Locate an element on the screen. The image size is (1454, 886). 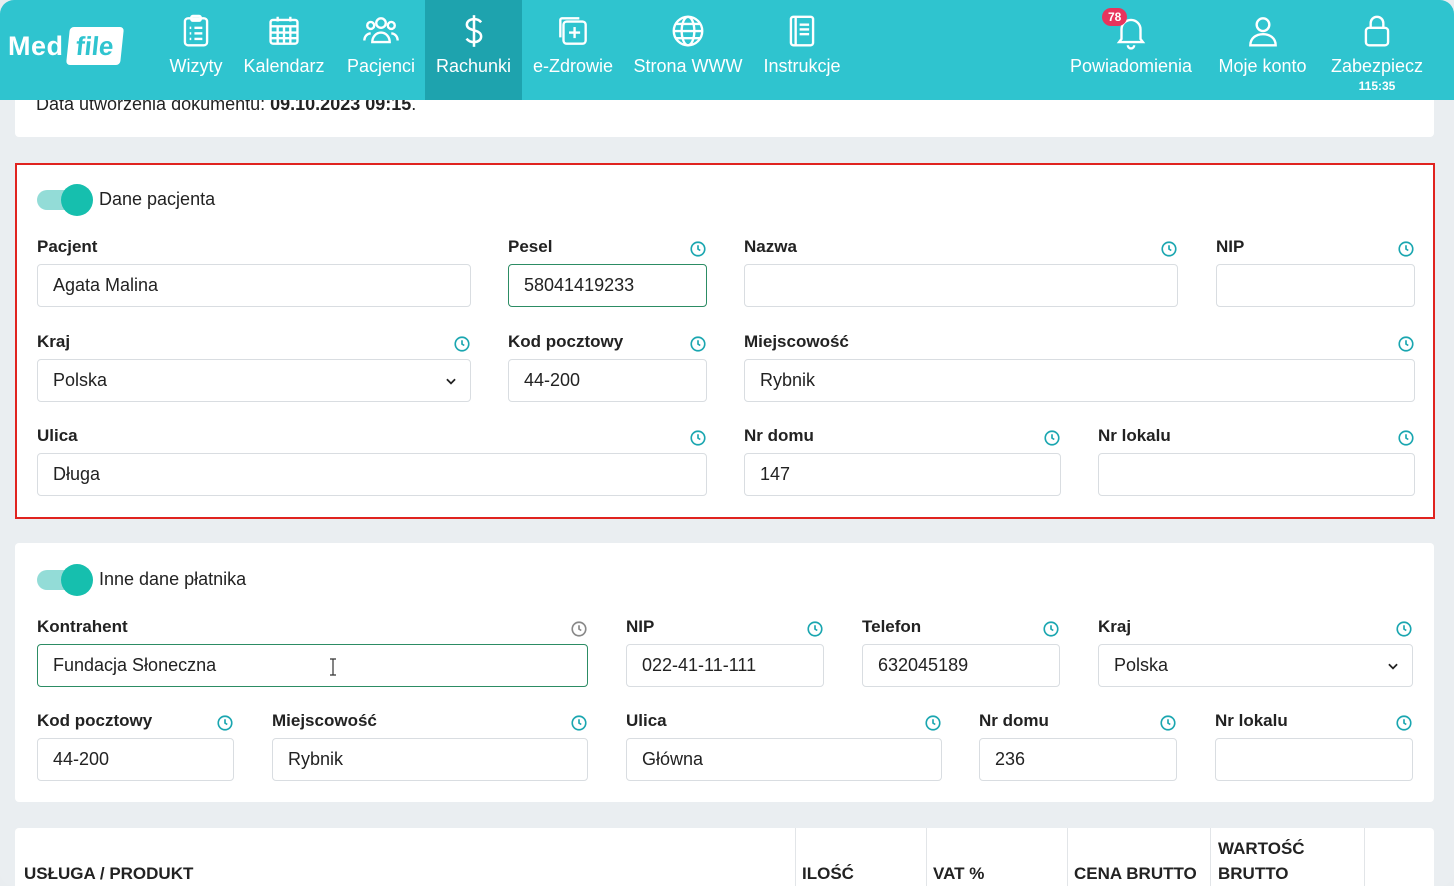
payer-apartment-field: Nr lokalu is located at coordinates (1314, 747).